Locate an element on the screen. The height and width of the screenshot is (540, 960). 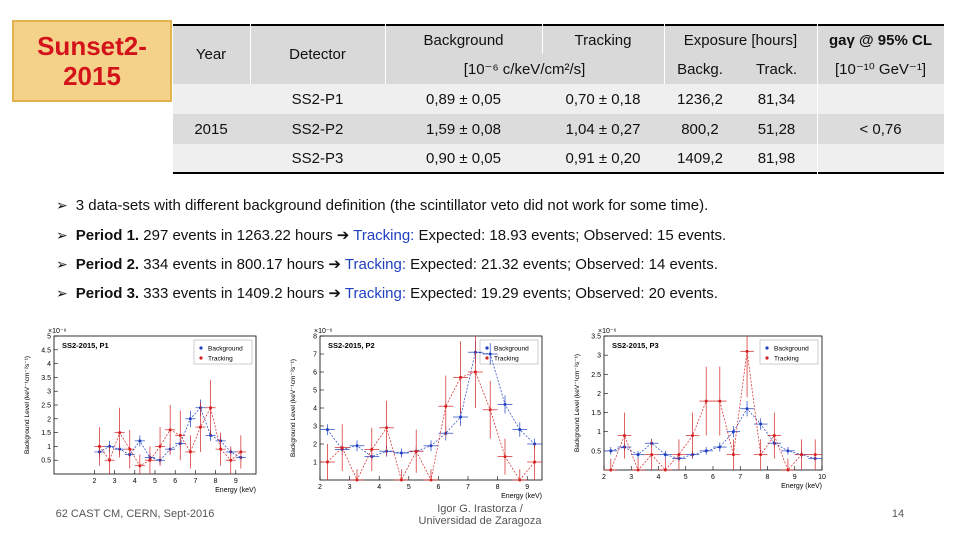
y-tick-label: 4.5 is located at coordinates (46, 350).